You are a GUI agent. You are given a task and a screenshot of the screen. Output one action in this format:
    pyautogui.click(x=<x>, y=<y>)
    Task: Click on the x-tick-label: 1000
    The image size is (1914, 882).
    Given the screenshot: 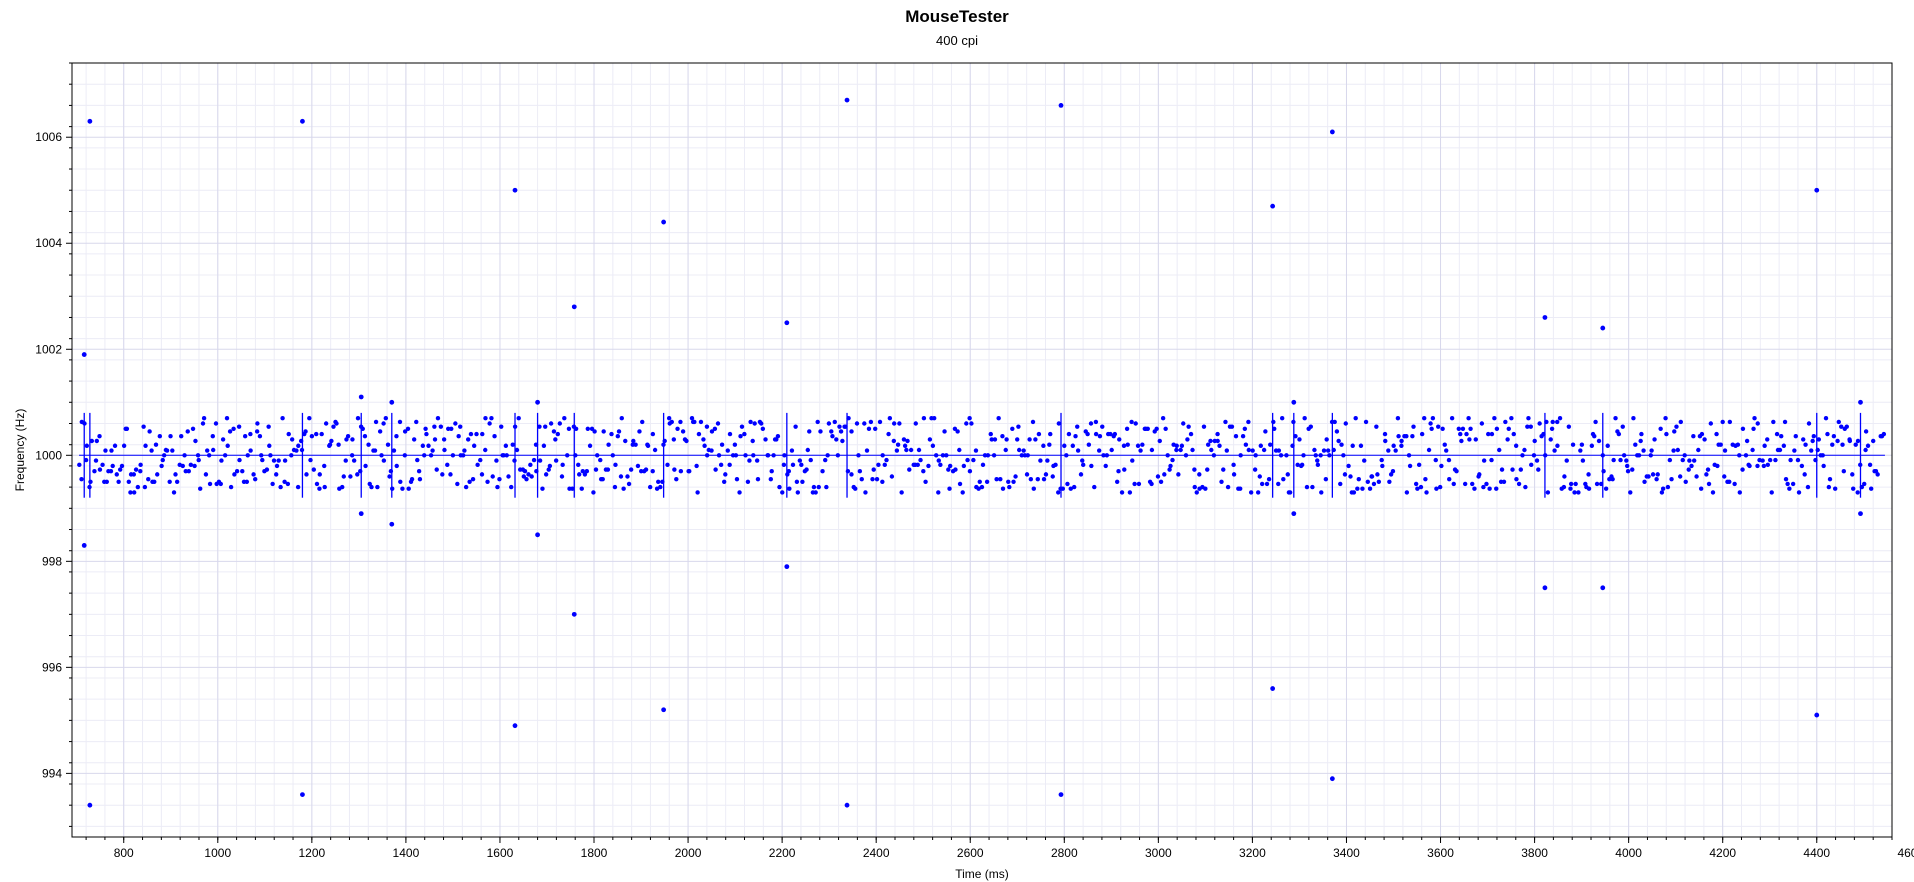 What is the action you would take?
    pyautogui.click(x=217, y=853)
    